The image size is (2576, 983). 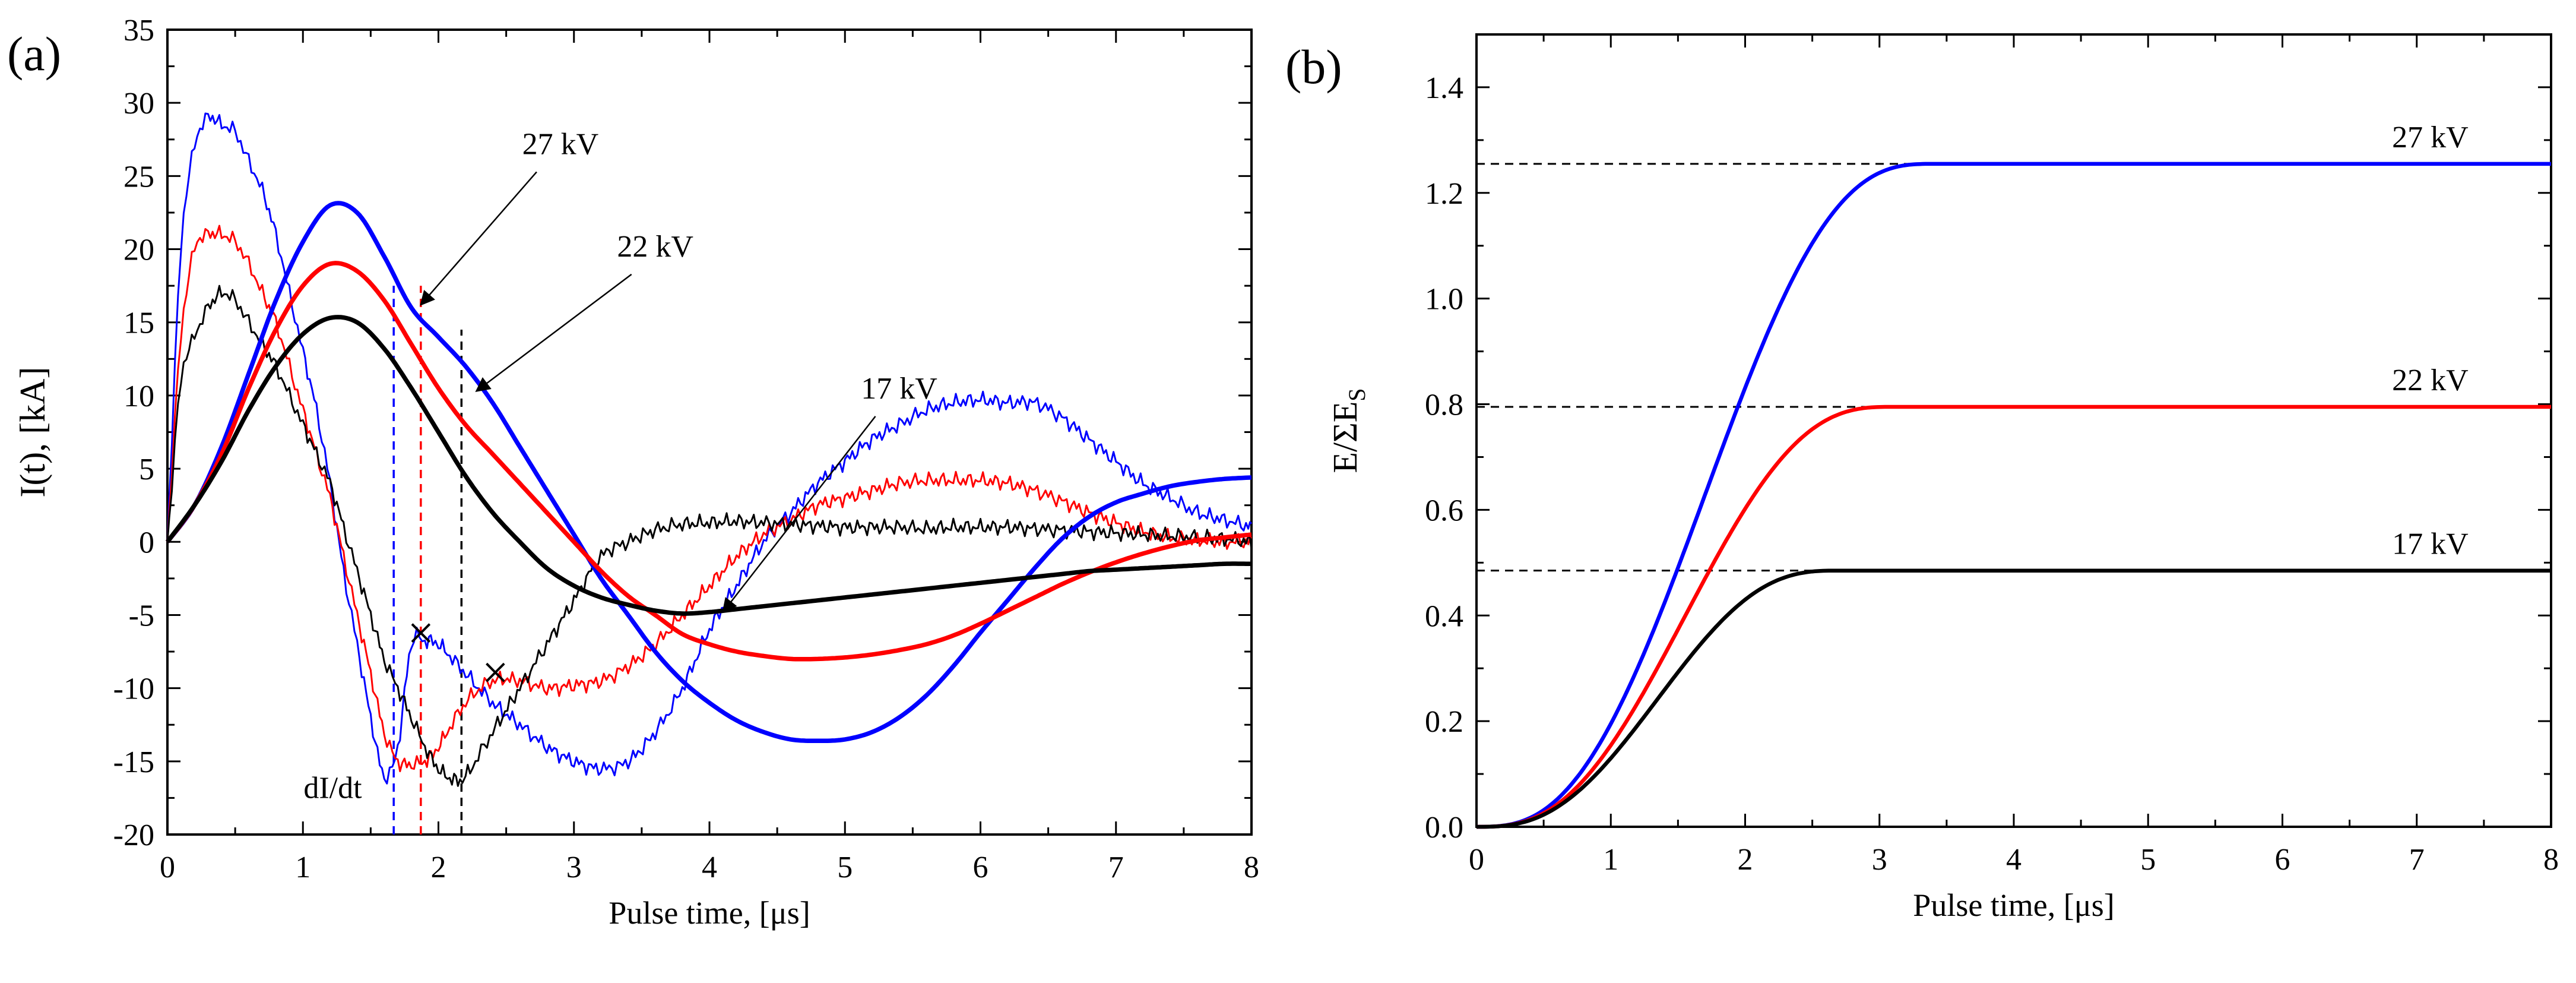 I want to click on y-axis-label-subscript: S, so click(x=1357, y=395).